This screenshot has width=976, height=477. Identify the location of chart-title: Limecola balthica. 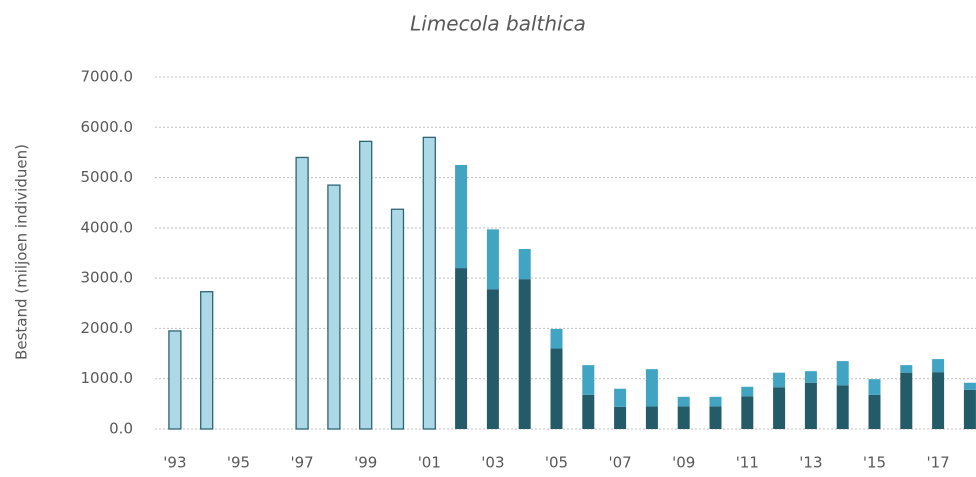
(498, 24).